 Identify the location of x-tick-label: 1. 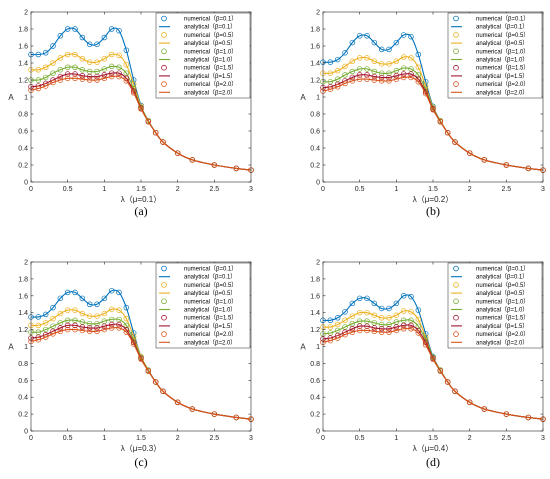
(104, 189).